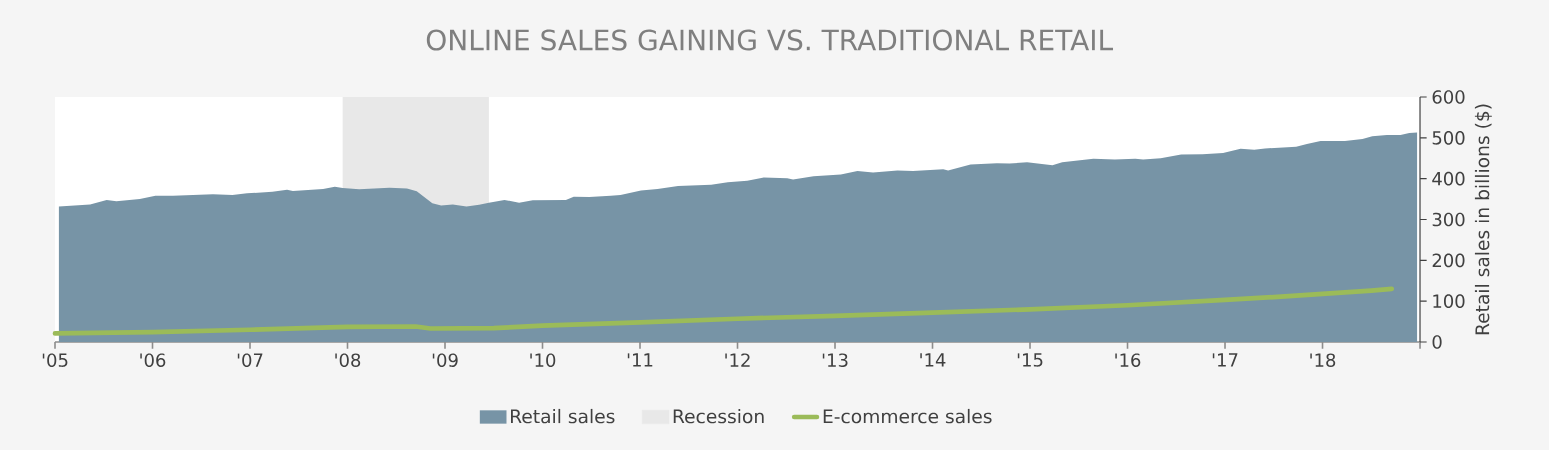 The width and height of the screenshot is (1549, 450). What do you see at coordinates (1448, 97) in the screenshot?
I see `y-tick-label: 600` at bounding box center [1448, 97].